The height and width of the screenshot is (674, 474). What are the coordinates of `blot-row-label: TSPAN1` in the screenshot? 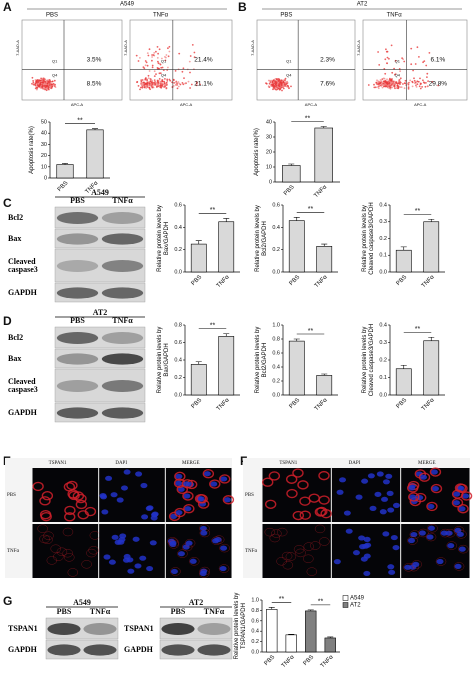 It's located at (23, 628).